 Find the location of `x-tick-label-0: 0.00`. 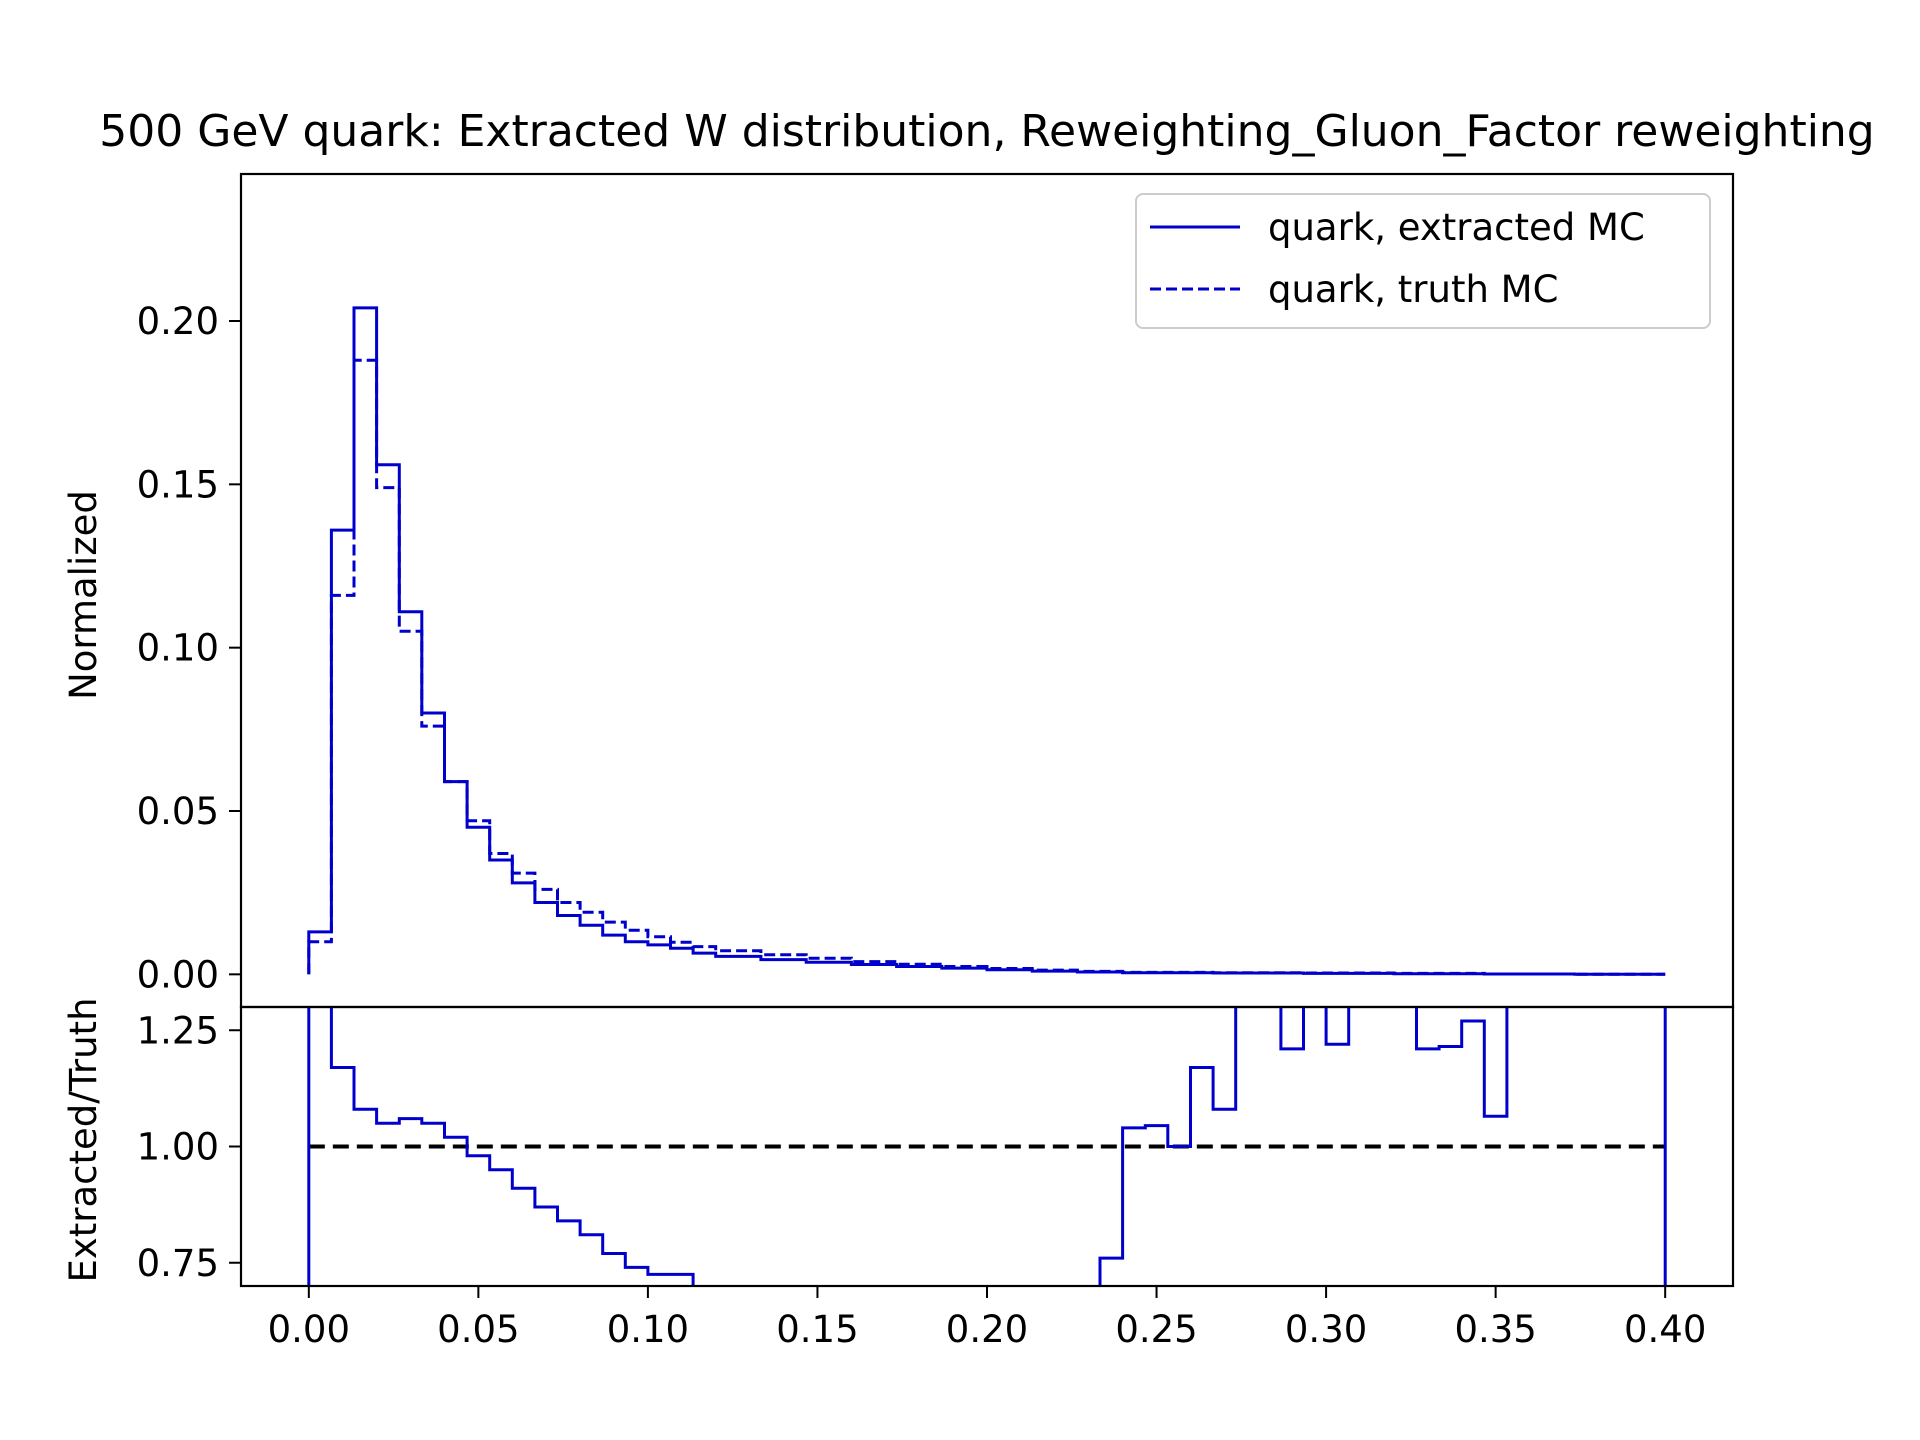

x-tick-label-0: 0.00 is located at coordinates (309, 1329).